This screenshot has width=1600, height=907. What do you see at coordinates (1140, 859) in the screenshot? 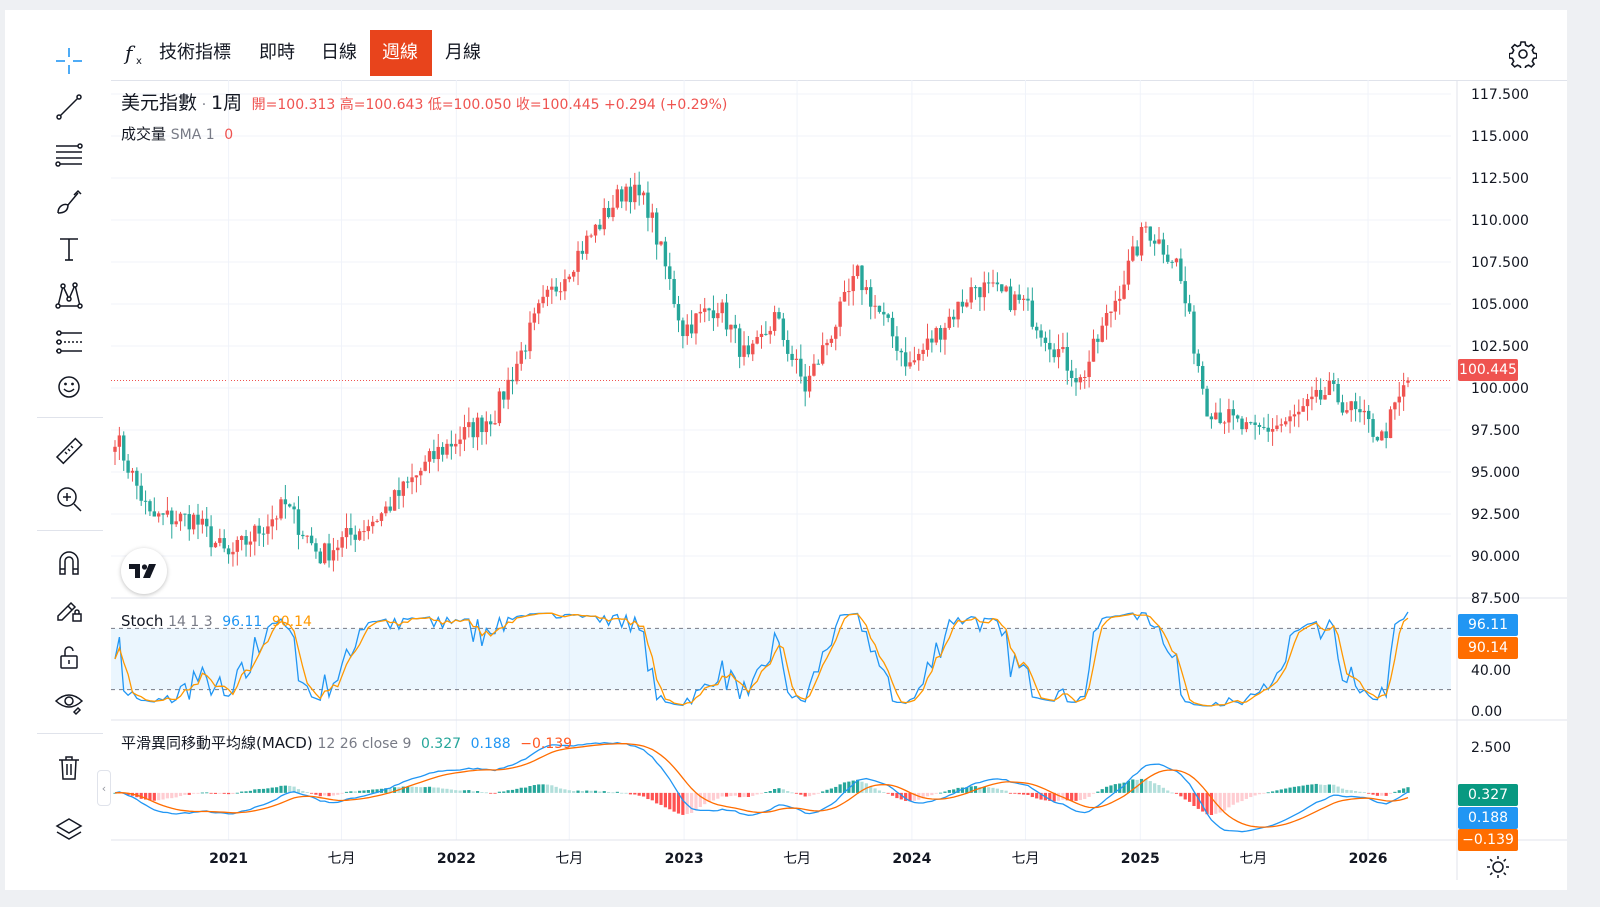
I see `time-axis-label: 2025` at bounding box center [1140, 859].